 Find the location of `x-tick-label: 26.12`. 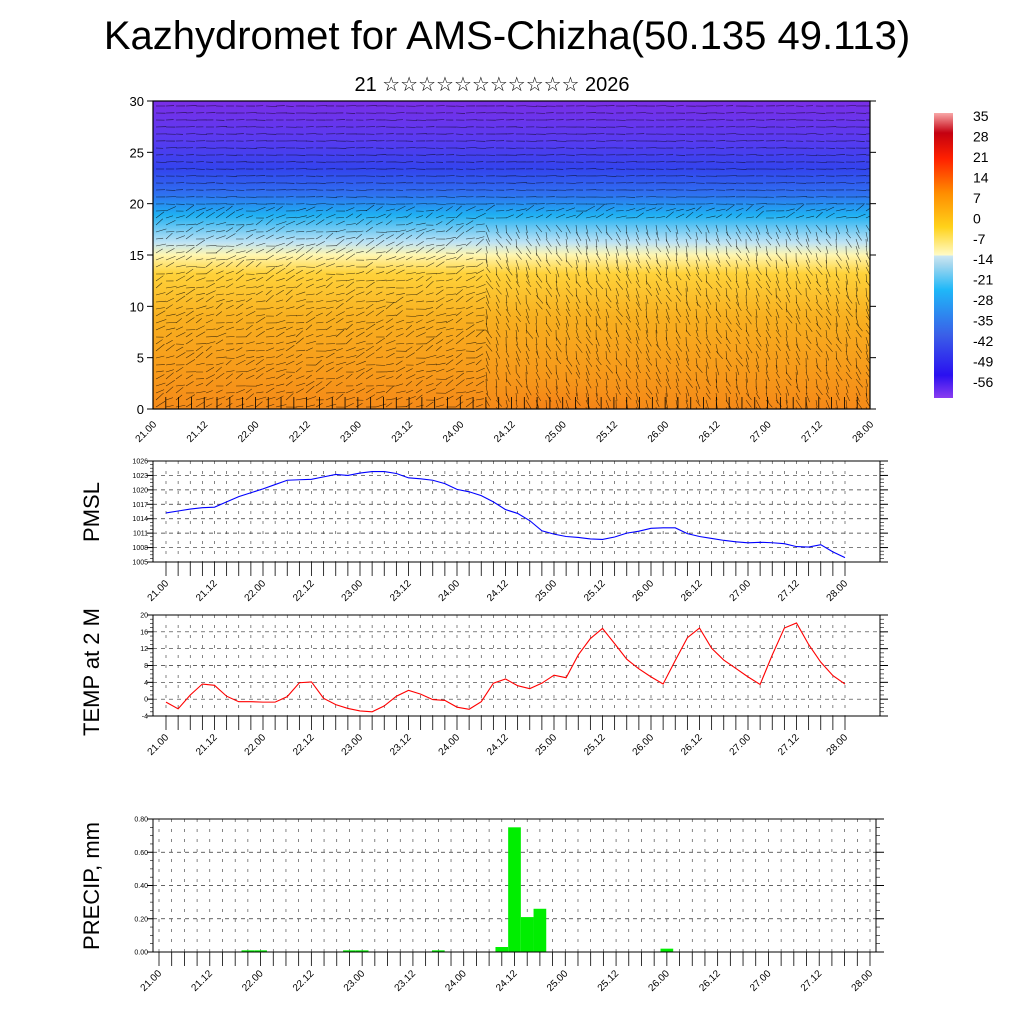

x-tick-label: 26.12 is located at coordinates (710, 432).